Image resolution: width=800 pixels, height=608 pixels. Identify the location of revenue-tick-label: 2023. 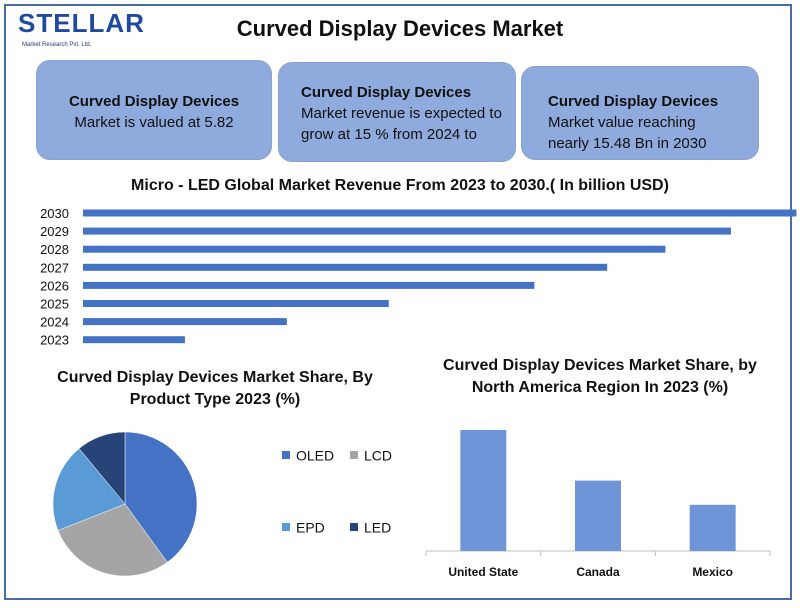
(54, 340).